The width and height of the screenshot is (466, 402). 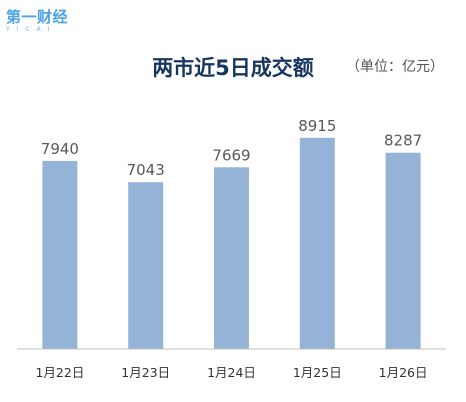 What do you see at coordinates (317, 126) in the screenshot?
I see `data-label-4: 8915` at bounding box center [317, 126].